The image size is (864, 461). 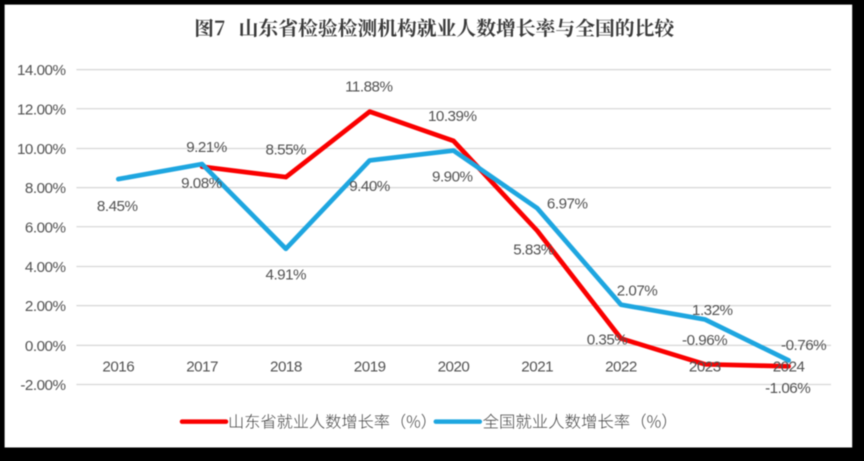 I want to click on svg-text: 9.21%, so click(x=206, y=147).